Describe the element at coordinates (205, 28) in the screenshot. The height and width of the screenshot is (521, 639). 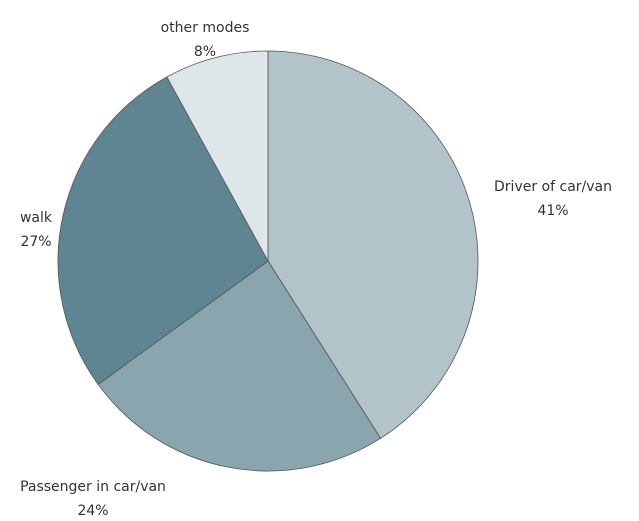
I see `slice-label: other modes` at that location.